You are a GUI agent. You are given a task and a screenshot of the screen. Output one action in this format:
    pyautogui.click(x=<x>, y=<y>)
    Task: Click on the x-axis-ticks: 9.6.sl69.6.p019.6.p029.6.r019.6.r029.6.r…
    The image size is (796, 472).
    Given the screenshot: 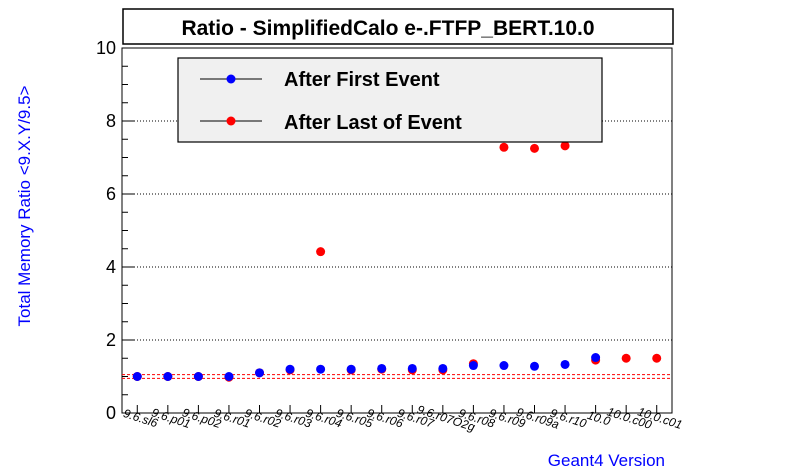 What is the action you would take?
    pyautogui.click(x=403, y=418)
    